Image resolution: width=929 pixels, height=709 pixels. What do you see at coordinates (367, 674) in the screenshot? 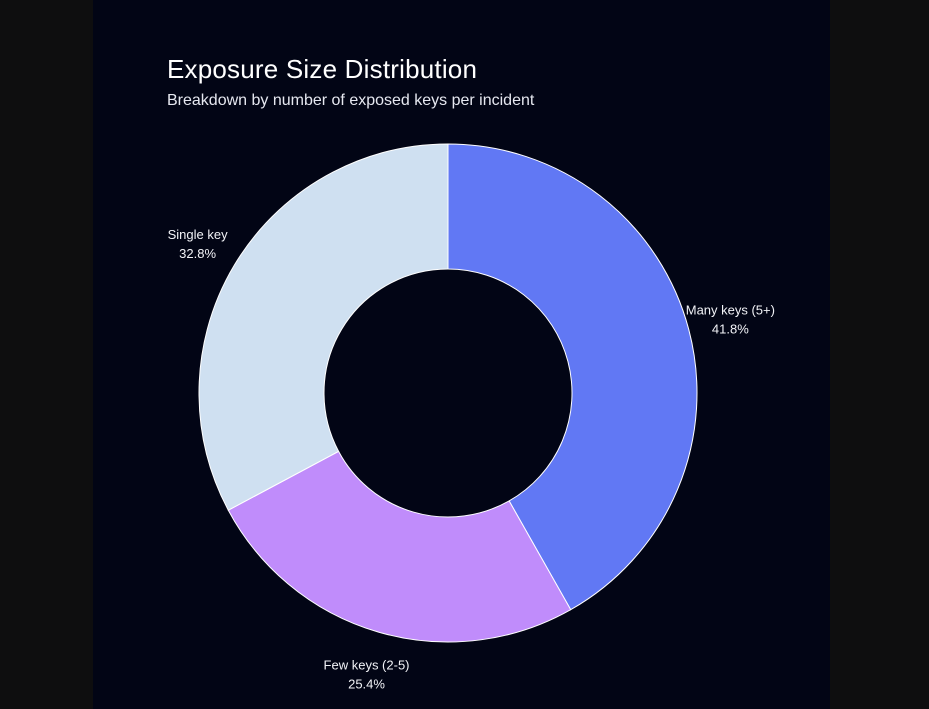
I see `label-few-keys-2-5: Few keys (2-5) 25.4%` at bounding box center [367, 674].